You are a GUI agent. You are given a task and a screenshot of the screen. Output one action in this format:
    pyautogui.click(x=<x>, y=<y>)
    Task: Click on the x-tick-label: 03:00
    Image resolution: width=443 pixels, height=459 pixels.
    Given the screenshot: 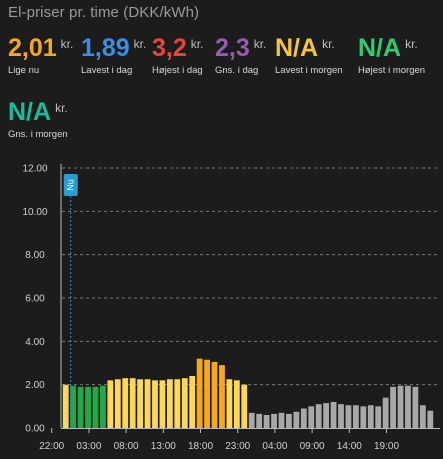 What is the action you would take?
    pyautogui.click(x=88, y=446)
    